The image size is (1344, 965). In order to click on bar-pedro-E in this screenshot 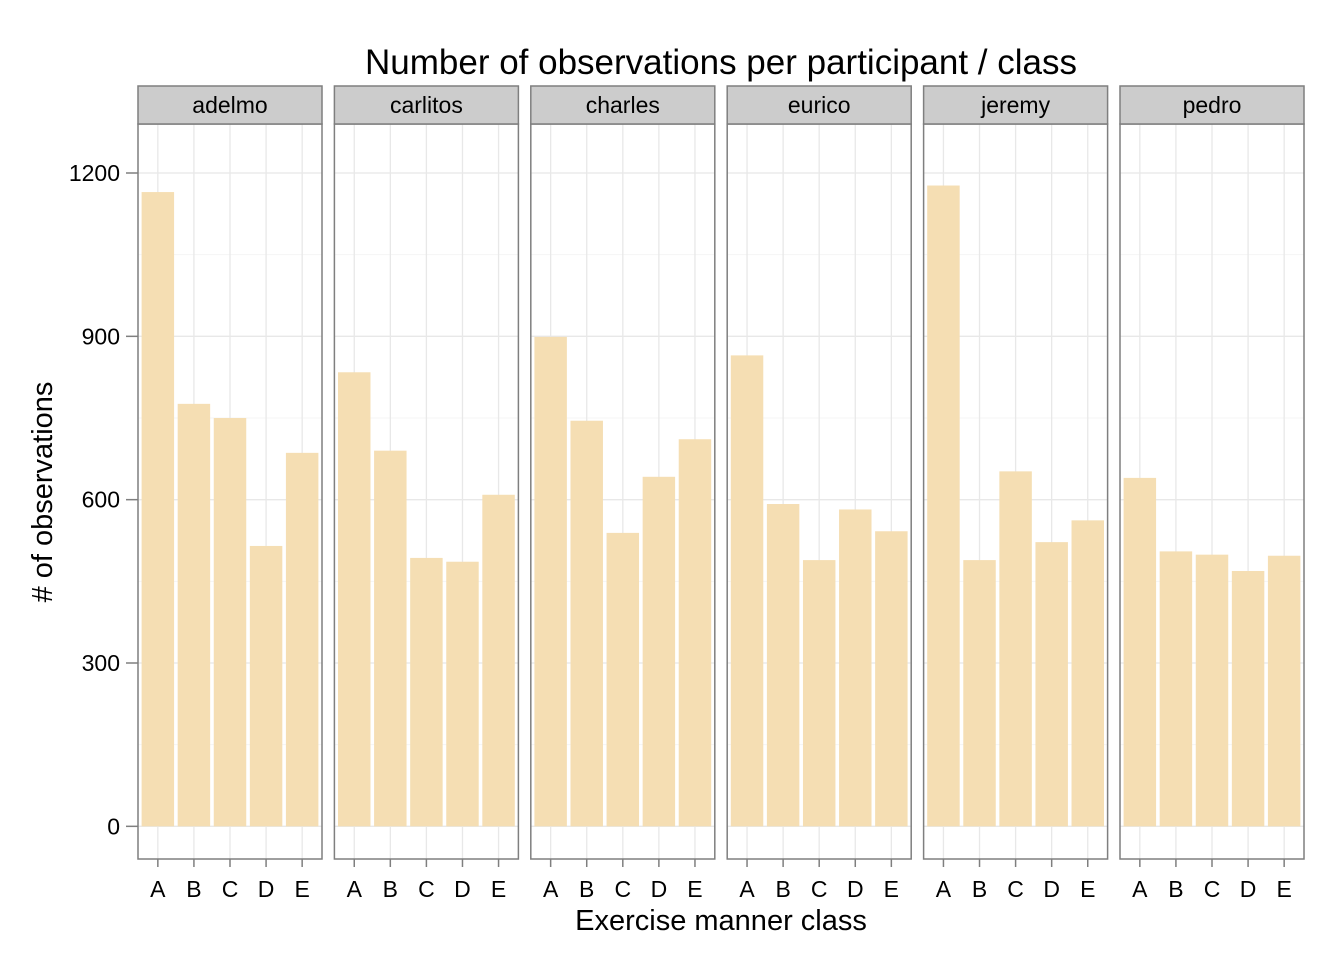, I will do `click(1284, 691)`.